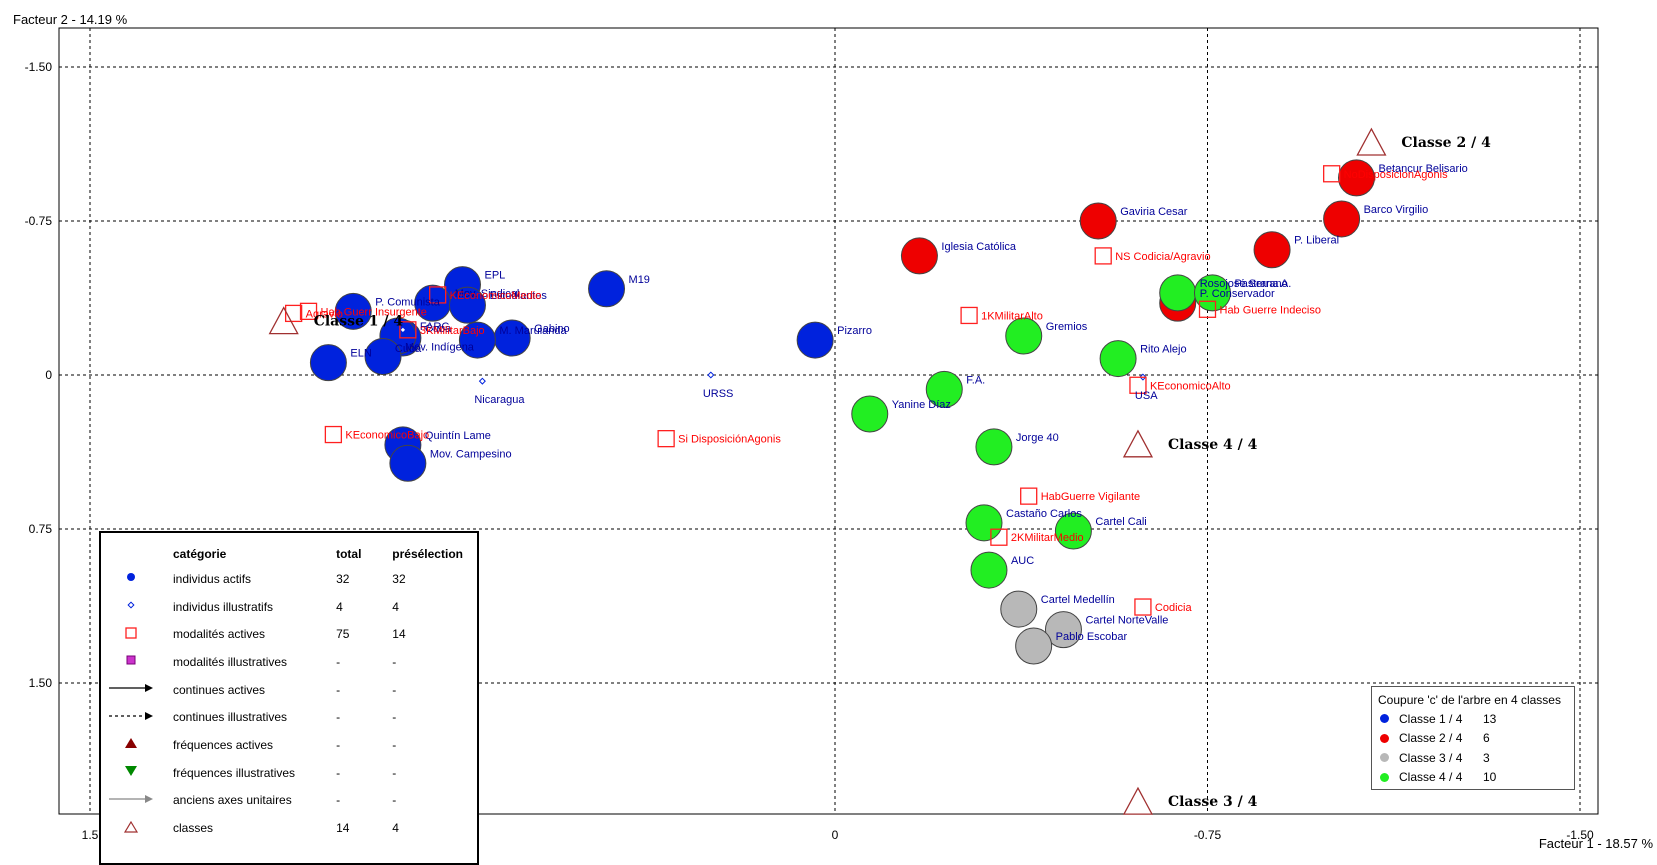 The image size is (1657, 865). What do you see at coordinates (343, 634) in the screenshot?
I see `legend-cell-total: 75` at bounding box center [343, 634].